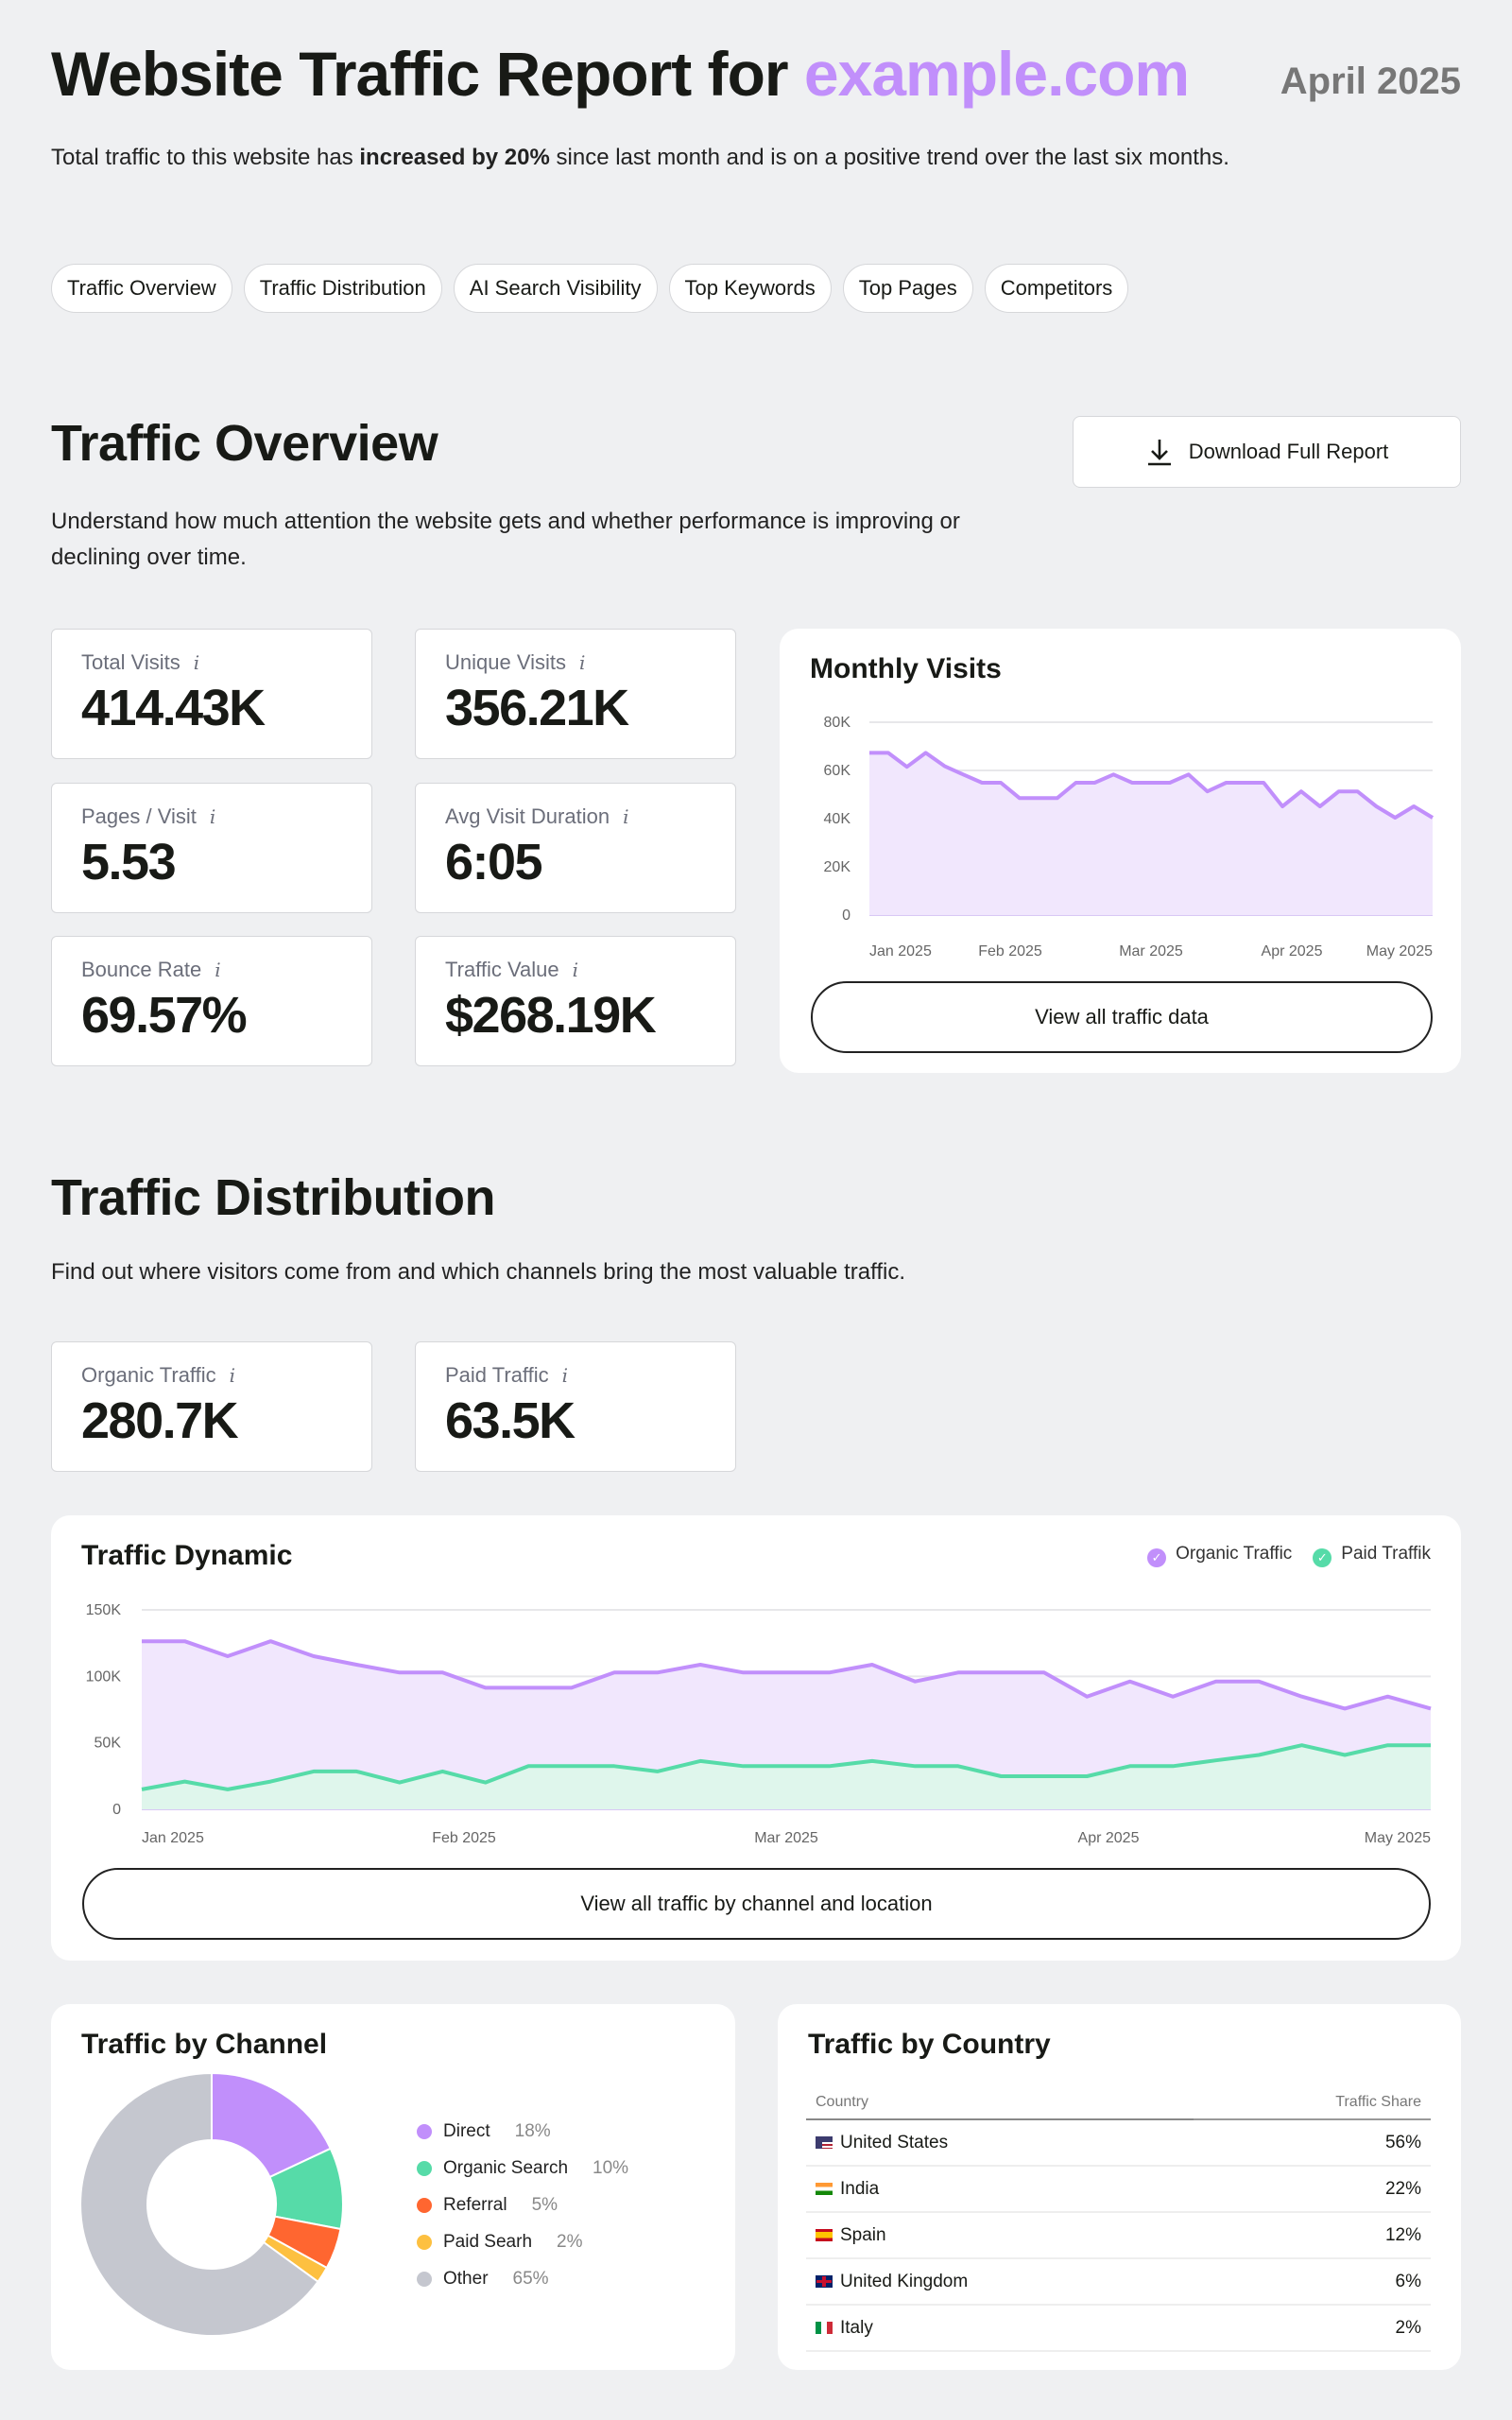  I want to click on y-tick-label: 100K, so click(104, 1676).